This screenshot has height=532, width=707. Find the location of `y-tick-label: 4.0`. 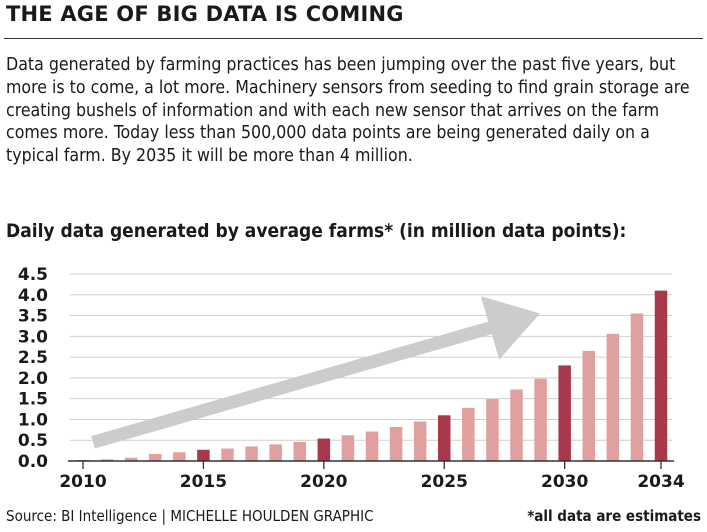

y-tick-label: 4.0 is located at coordinates (33, 296).